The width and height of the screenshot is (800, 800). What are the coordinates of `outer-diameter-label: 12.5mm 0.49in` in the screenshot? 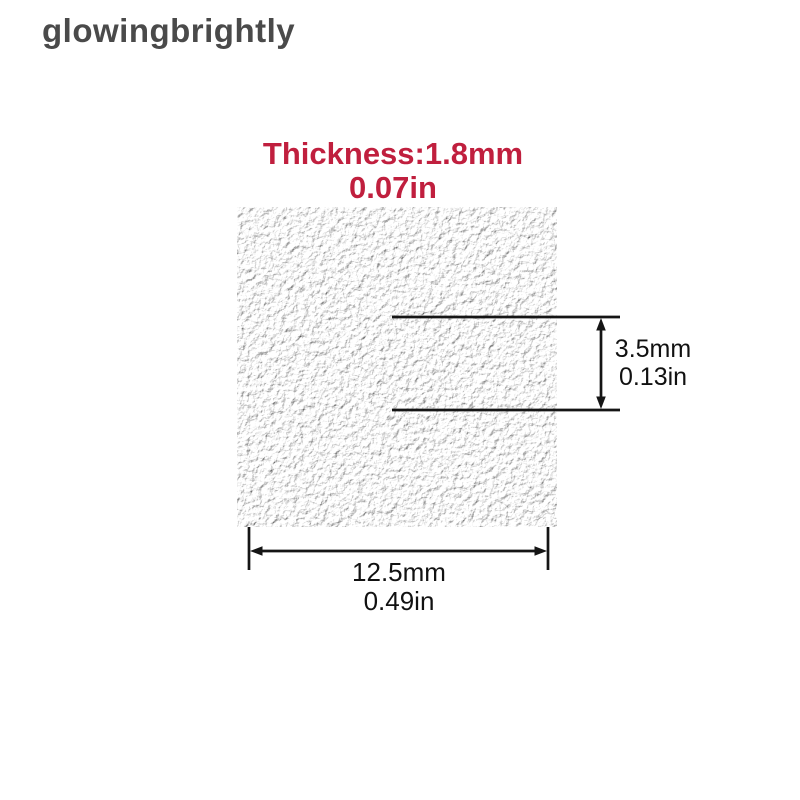 It's located at (399, 587).